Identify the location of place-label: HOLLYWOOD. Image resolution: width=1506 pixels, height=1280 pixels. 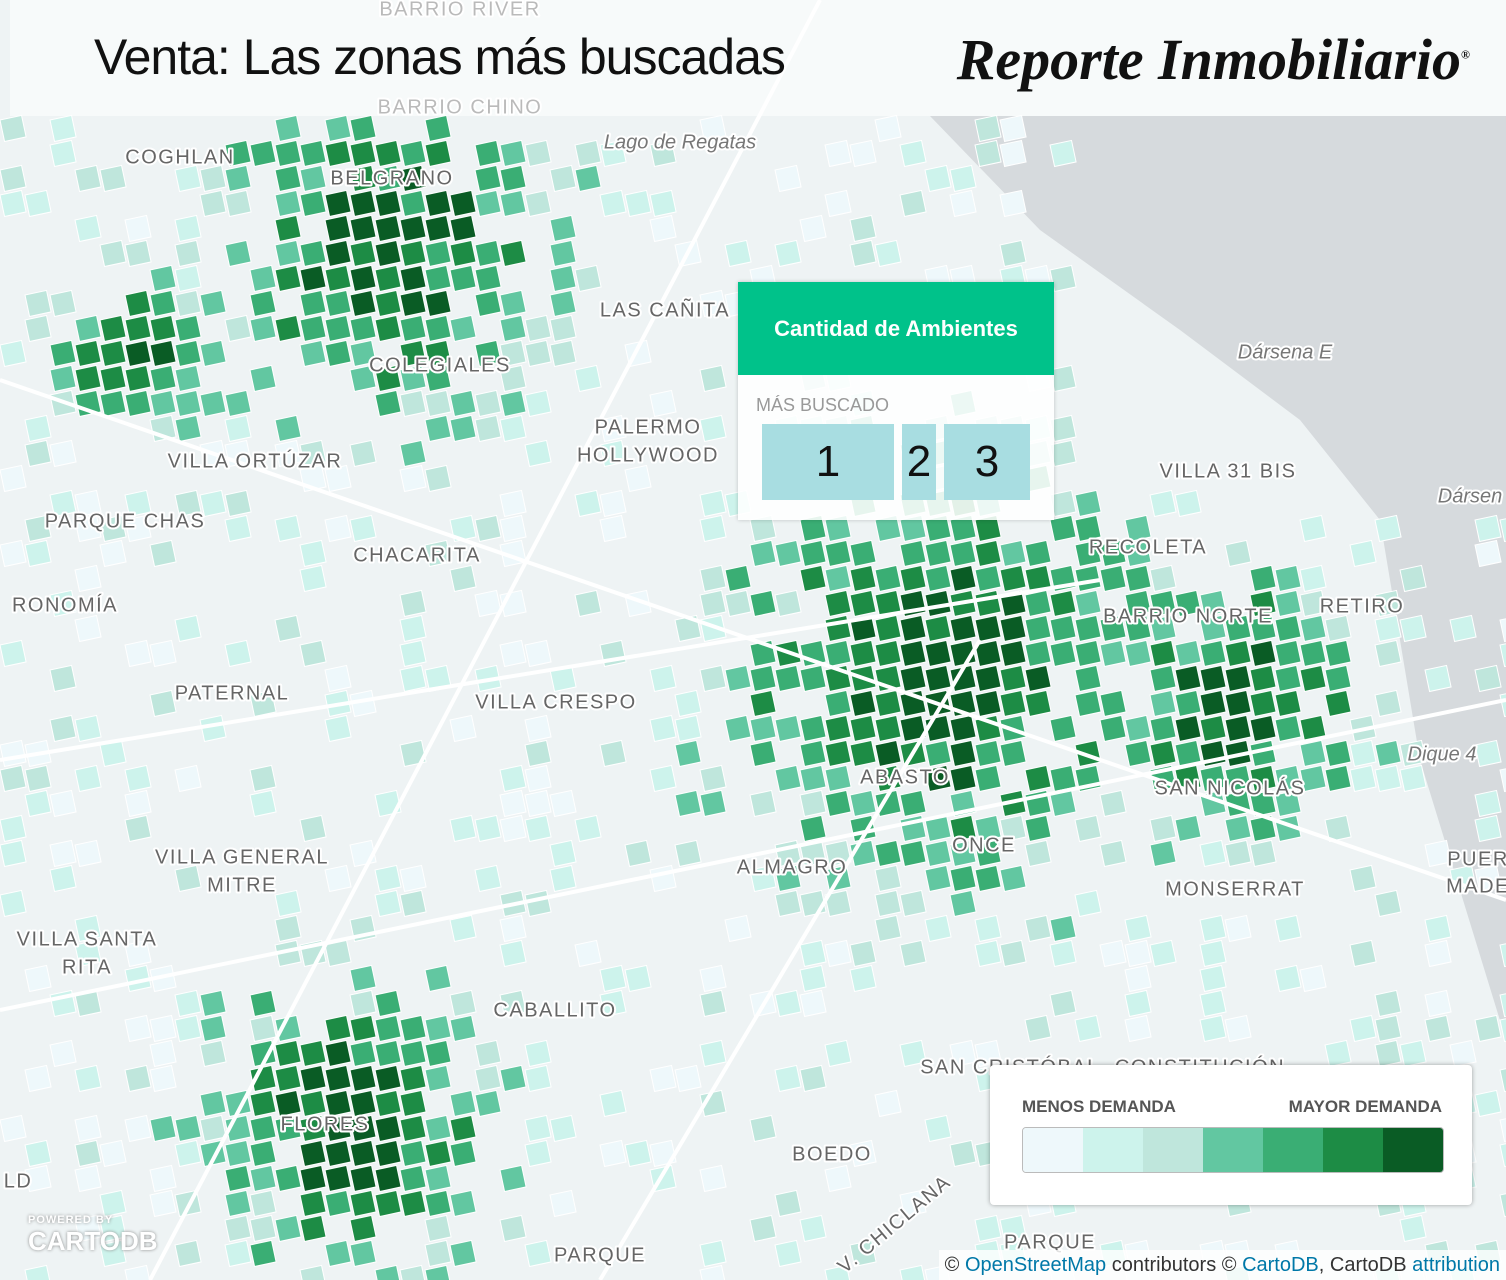
(648, 455).